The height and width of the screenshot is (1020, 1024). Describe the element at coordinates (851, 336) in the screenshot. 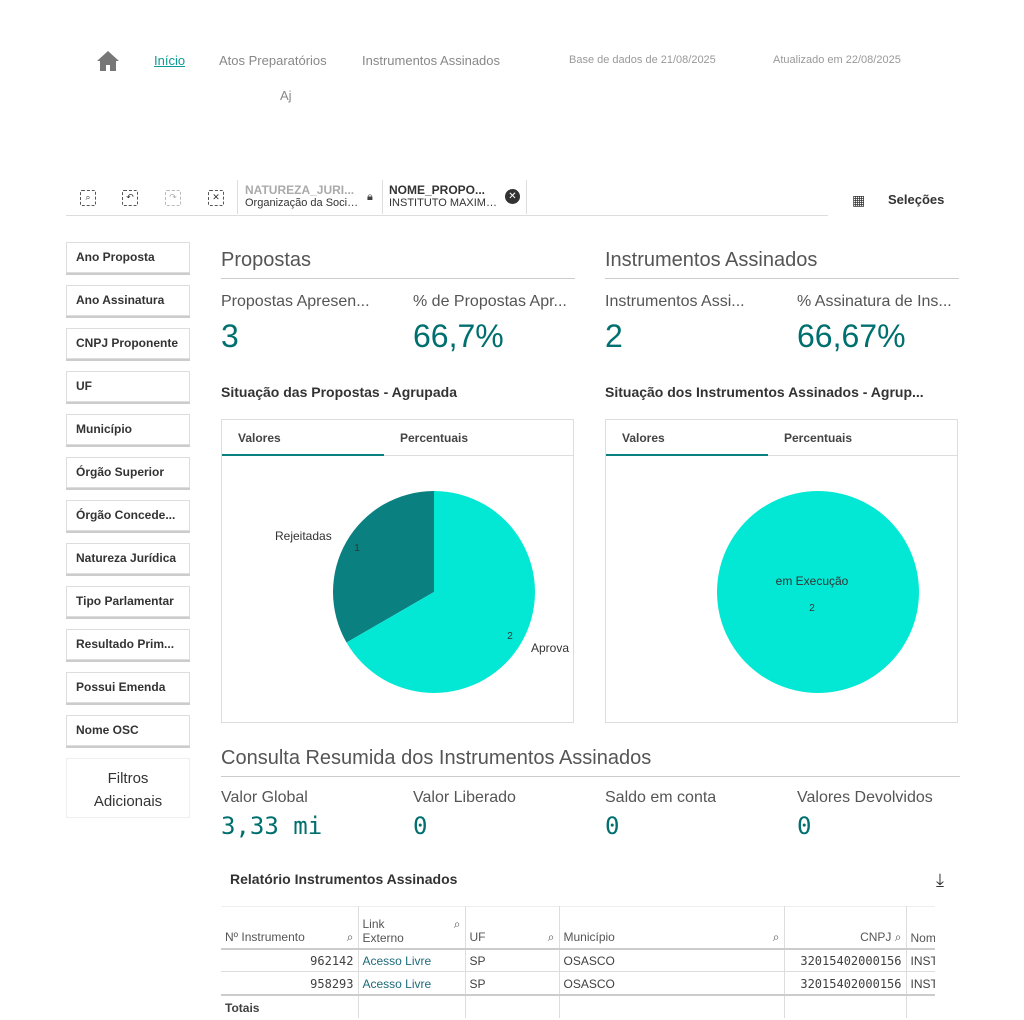

I see `kpi-value: 66,67%` at that location.